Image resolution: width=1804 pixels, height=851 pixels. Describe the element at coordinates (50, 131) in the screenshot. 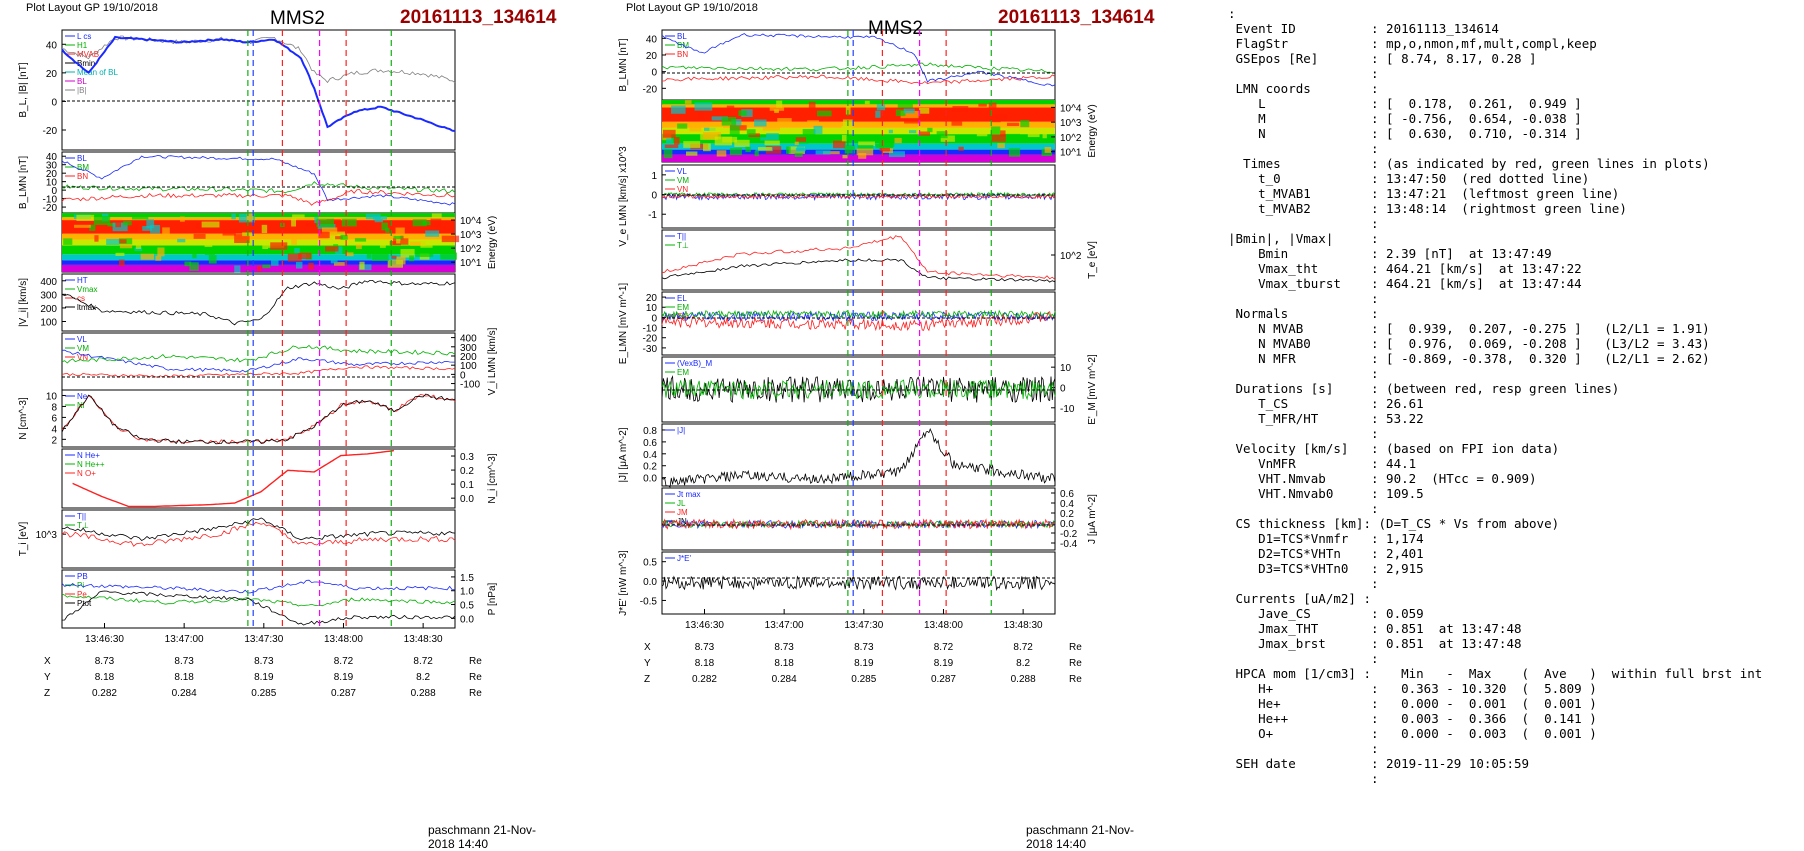

I see `y-tick-label: -20` at that location.